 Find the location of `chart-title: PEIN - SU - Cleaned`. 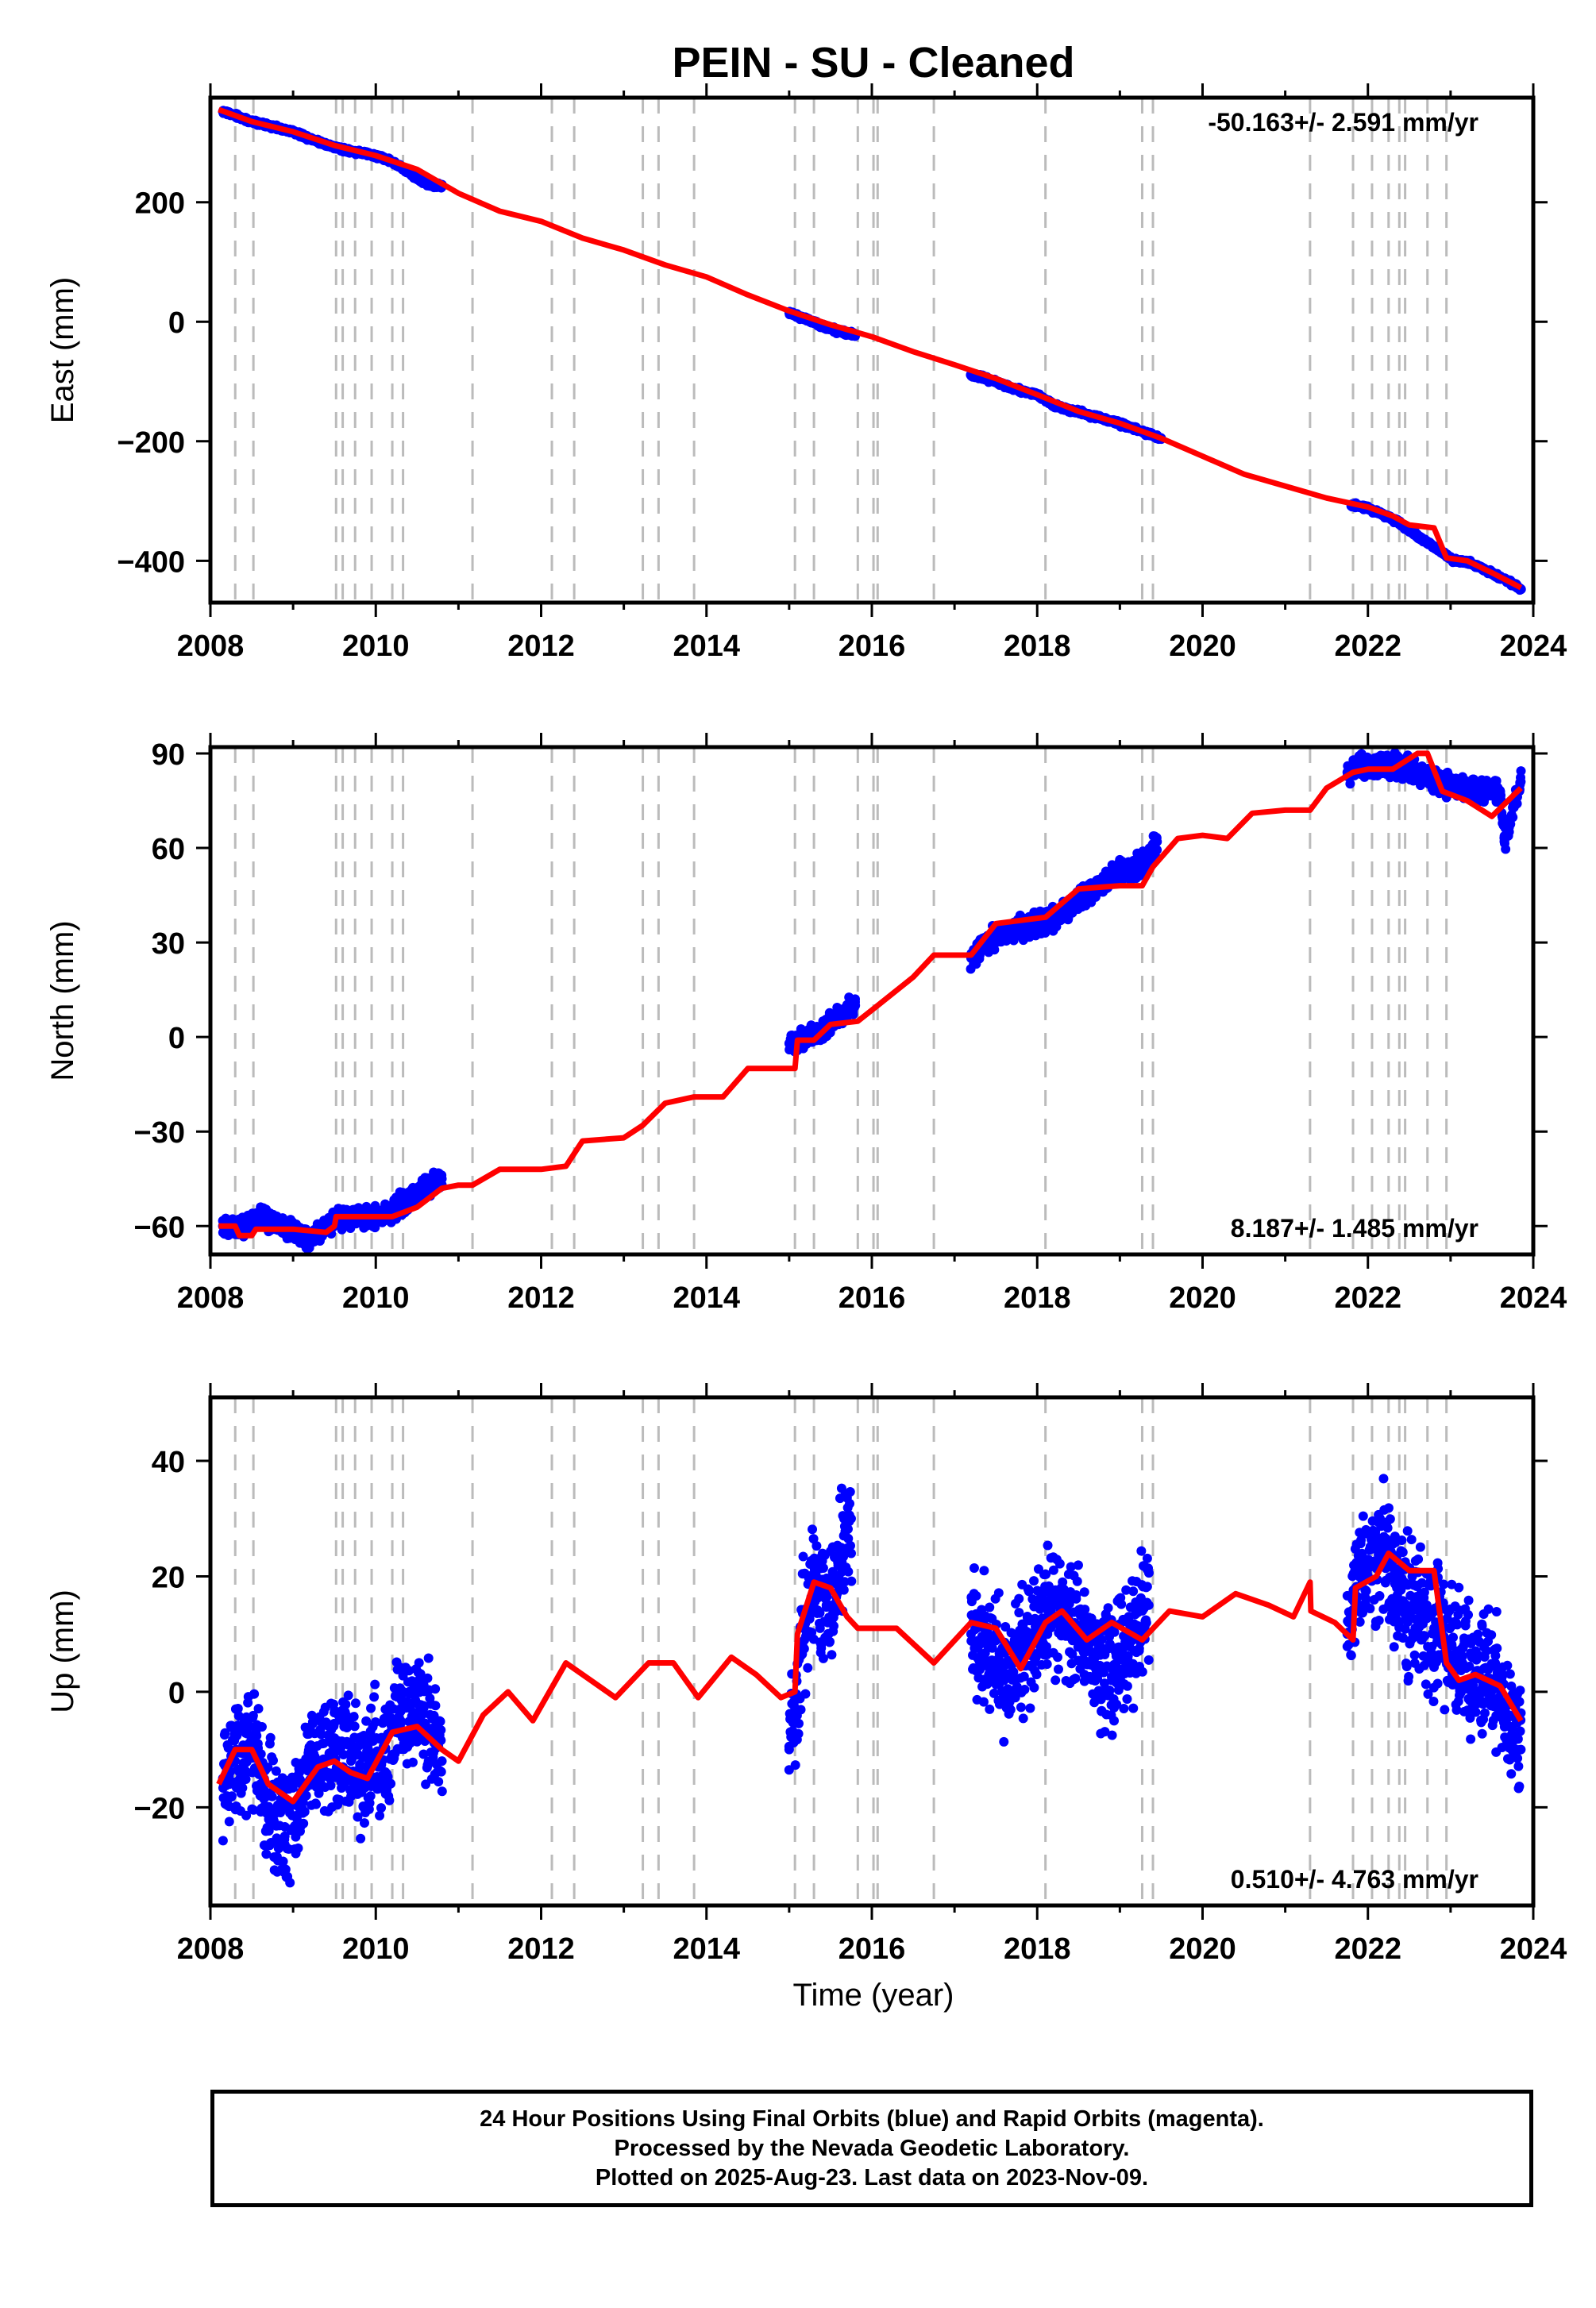

chart-title: PEIN - SU - Cleaned is located at coordinates (873, 63).